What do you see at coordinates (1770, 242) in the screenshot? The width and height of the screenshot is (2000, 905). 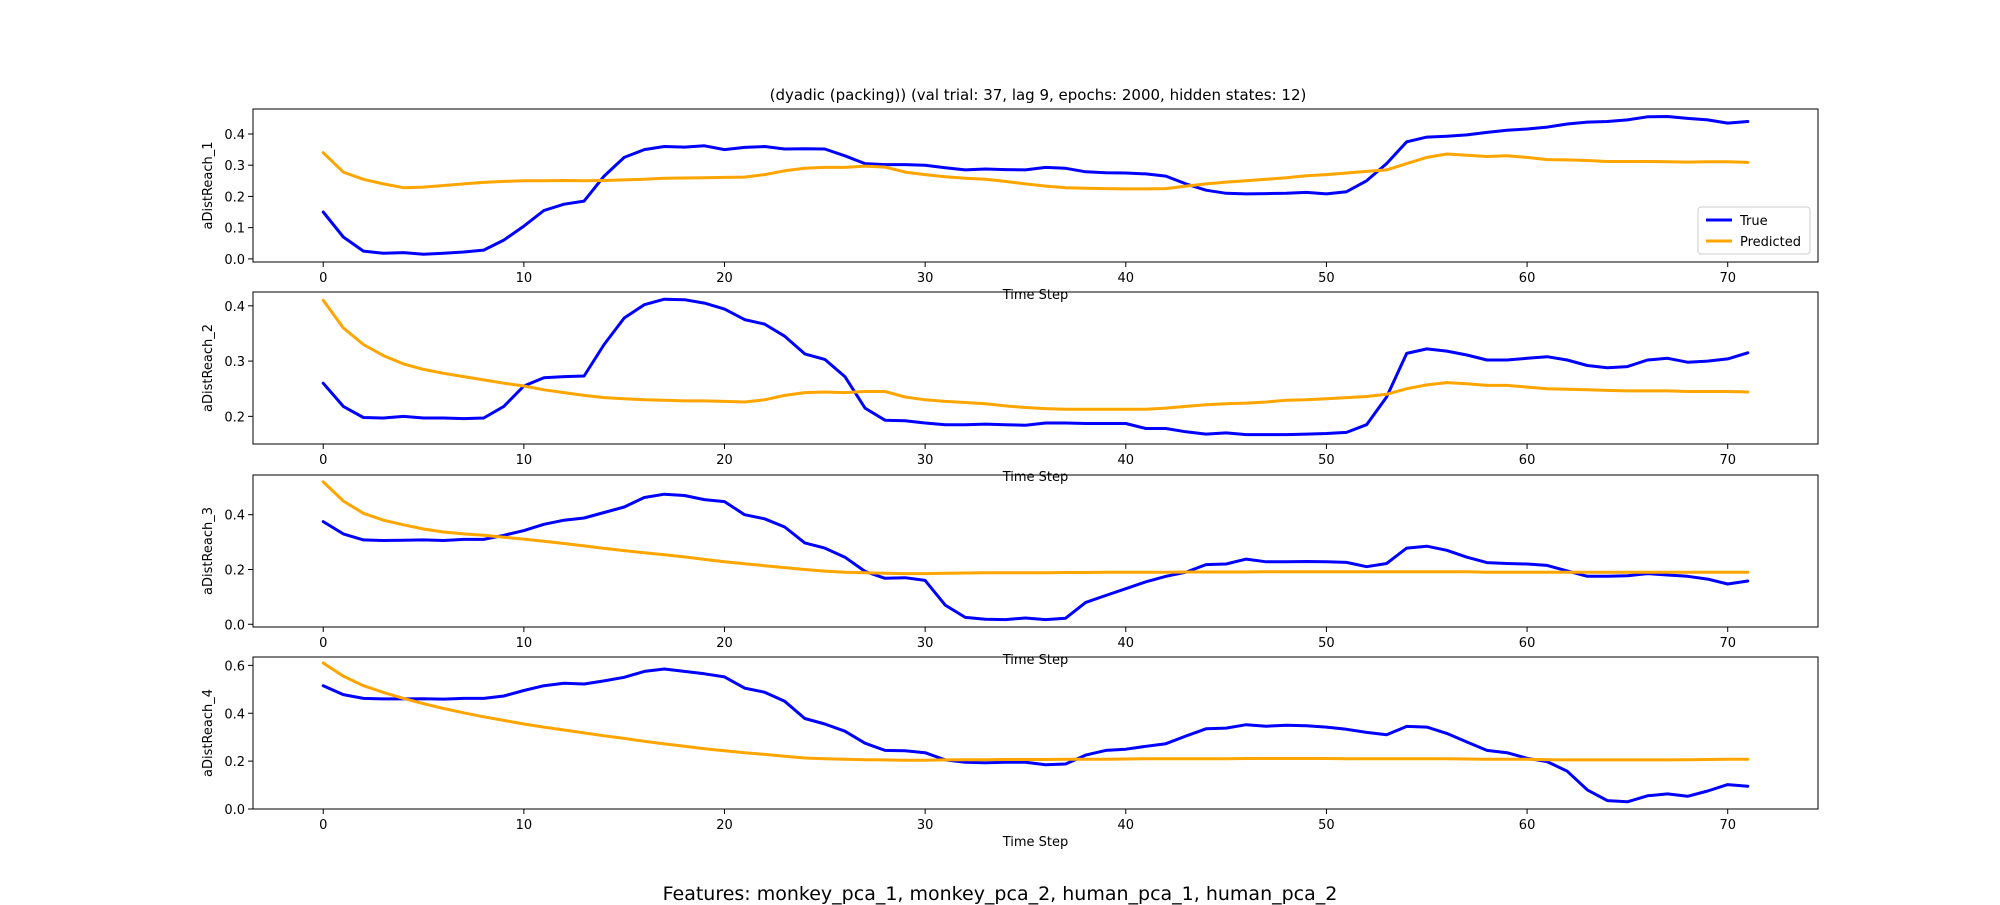 I see `legend-label: Predicted` at bounding box center [1770, 242].